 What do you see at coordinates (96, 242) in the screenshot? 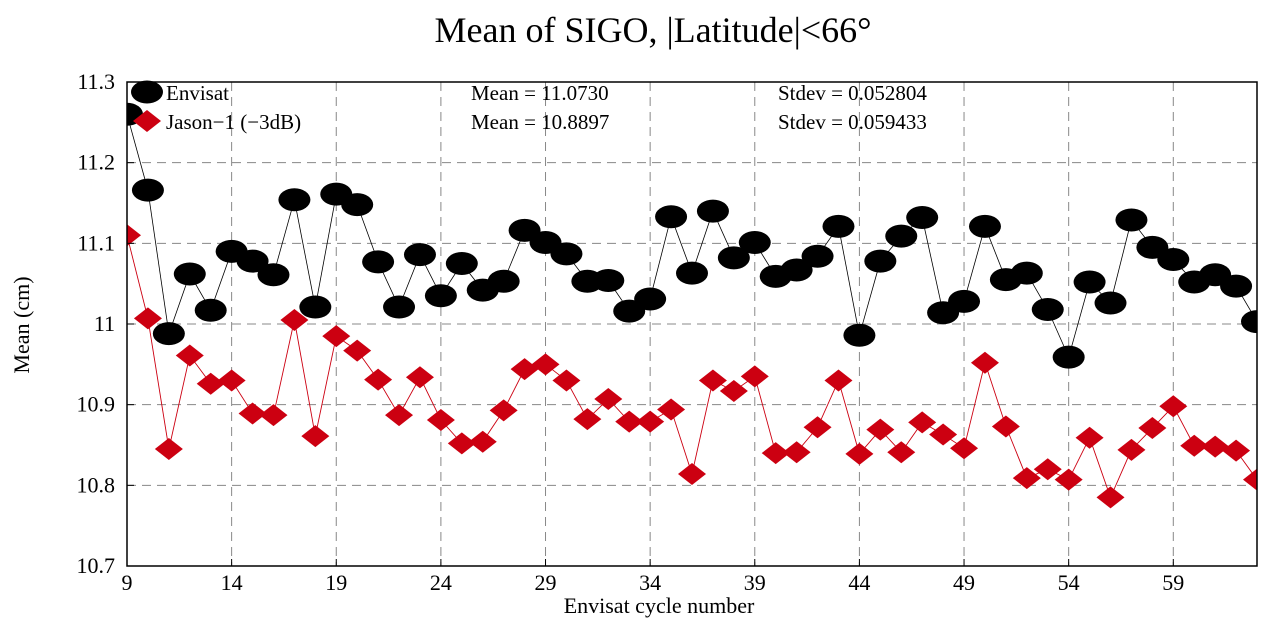
I see `y-tick-label: 11.1` at bounding box center [96, 242].